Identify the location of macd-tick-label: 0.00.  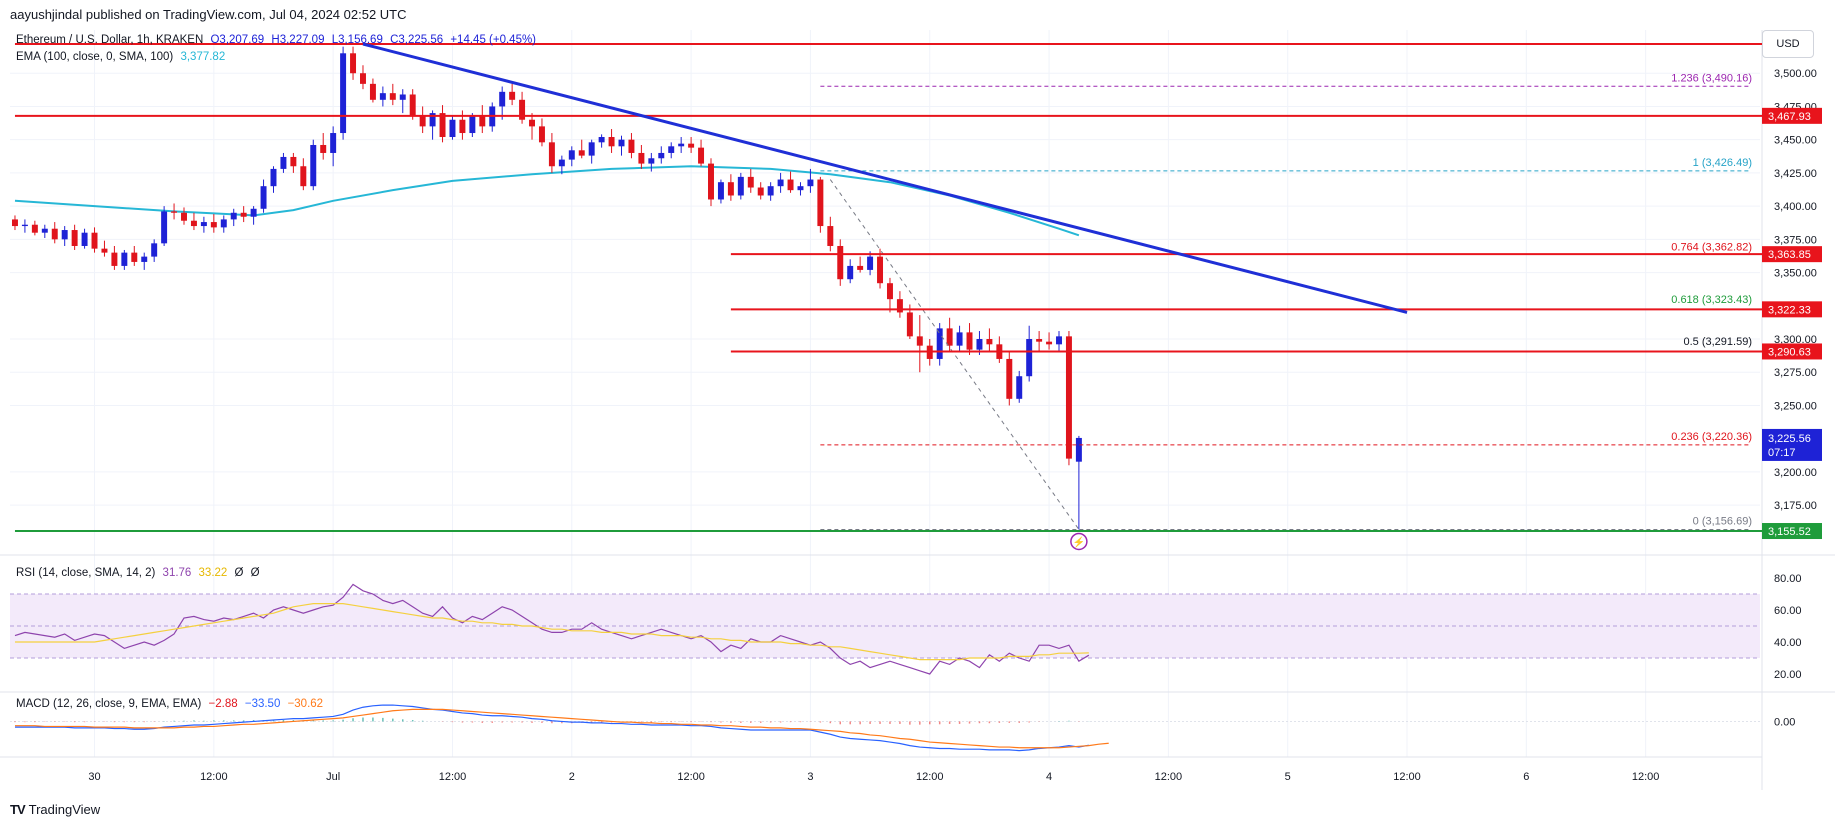
(1784, 722).